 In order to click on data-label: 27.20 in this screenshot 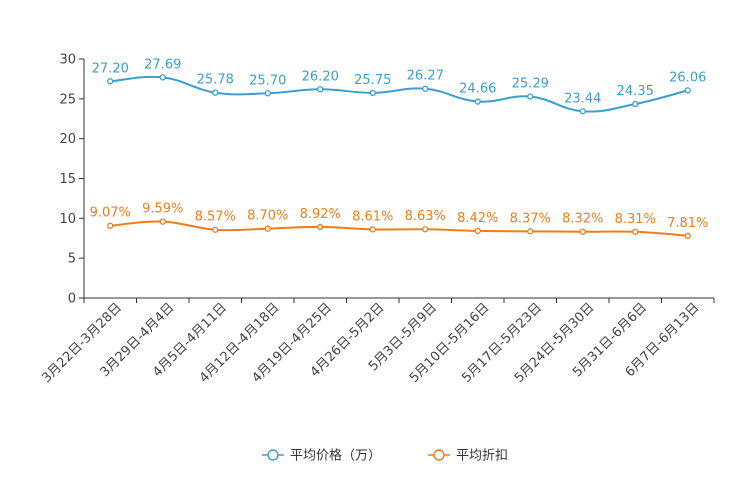, I will do `click(110, 68)`.